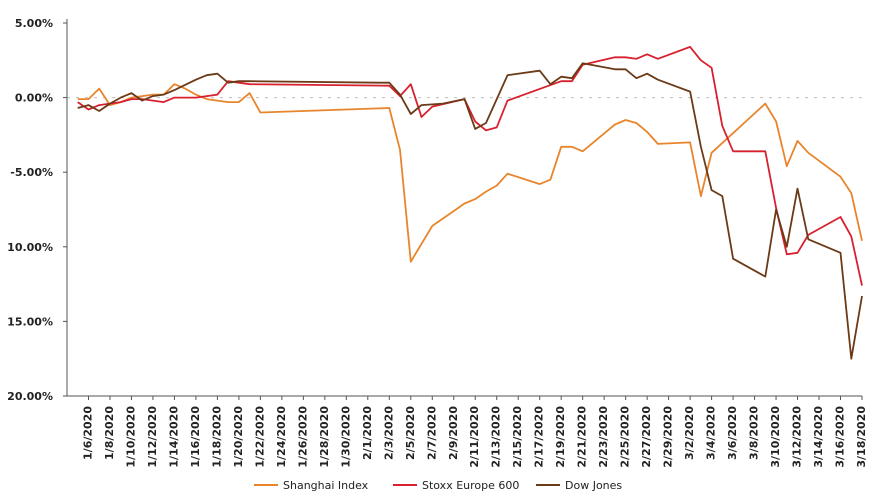 The height and width of the screenshot is (501, 881). What do you see at coordinates (326, 485) in the screenshot?
I see `legend-label-shanghai-index: Shanghai Index` at bounding box center [326, 485].